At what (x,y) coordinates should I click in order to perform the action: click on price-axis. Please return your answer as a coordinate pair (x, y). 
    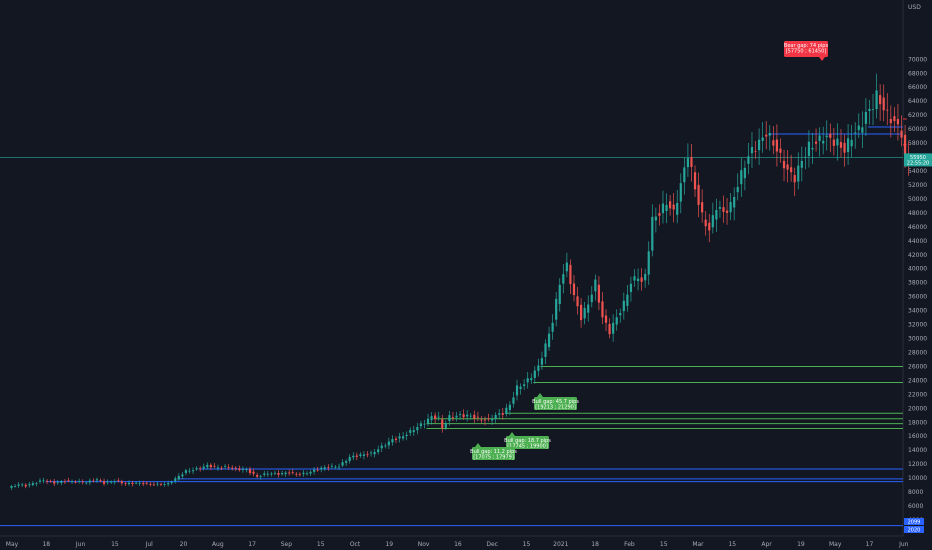
    Looking at the image, I should click on (917, 275).